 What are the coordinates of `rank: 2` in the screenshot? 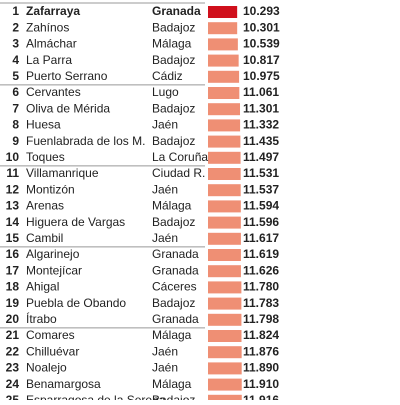 It's located at (15, 27).